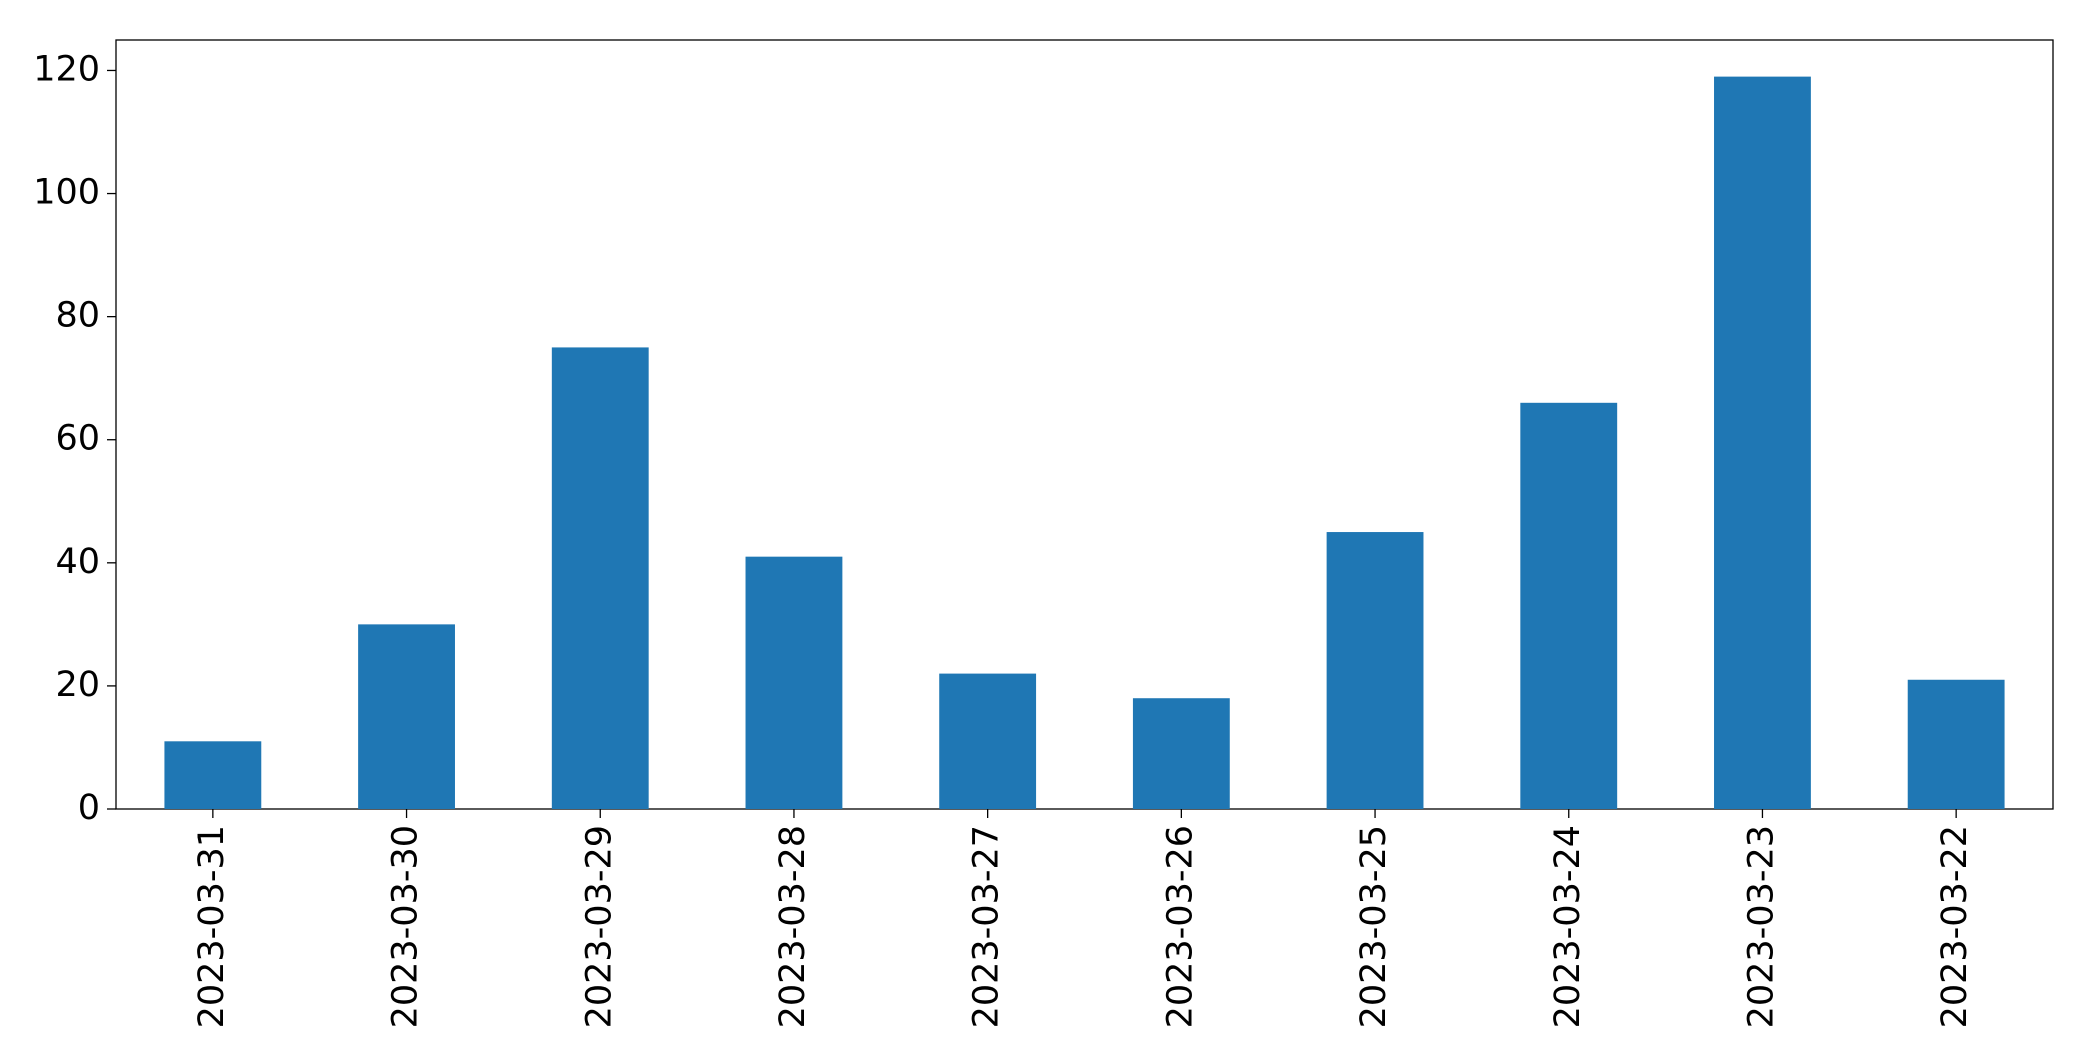  What do you see at coordinates (599, 926) in the screenshot?
I see `x-tick-label: 2023-03-29` at bounding box center [599, 926].